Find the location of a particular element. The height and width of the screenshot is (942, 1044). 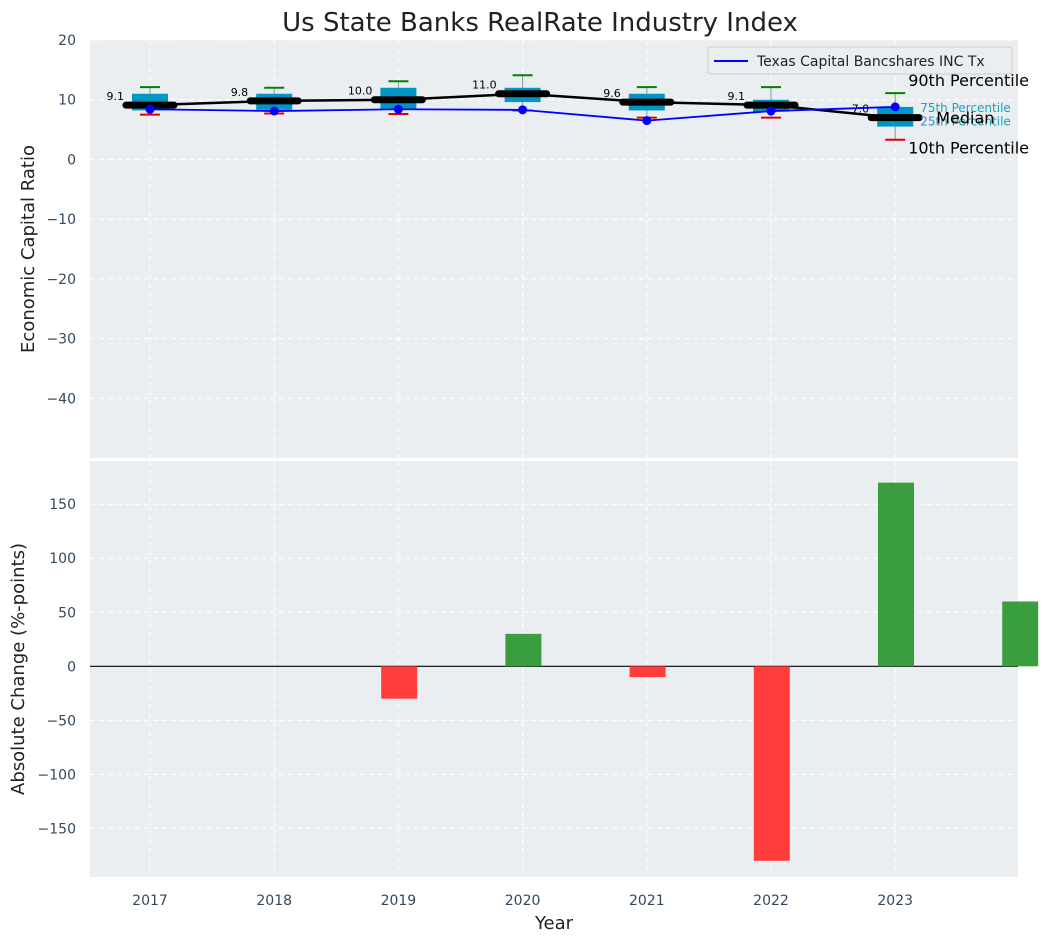

bottom-y-tick-label: 0 is located at coordinates (71, 667).